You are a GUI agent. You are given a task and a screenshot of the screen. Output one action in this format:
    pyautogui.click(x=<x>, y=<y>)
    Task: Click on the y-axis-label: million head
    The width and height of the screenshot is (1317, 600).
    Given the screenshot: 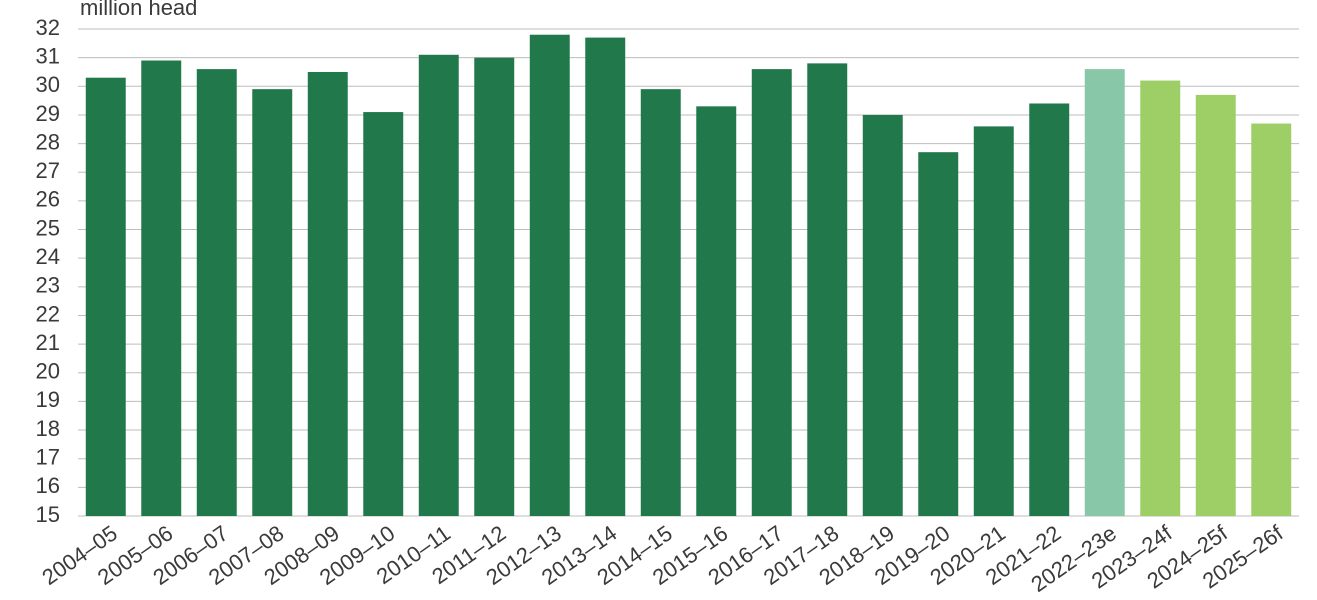 What is the action you would take?
    pyautogui.click(x=138, y=10)
    